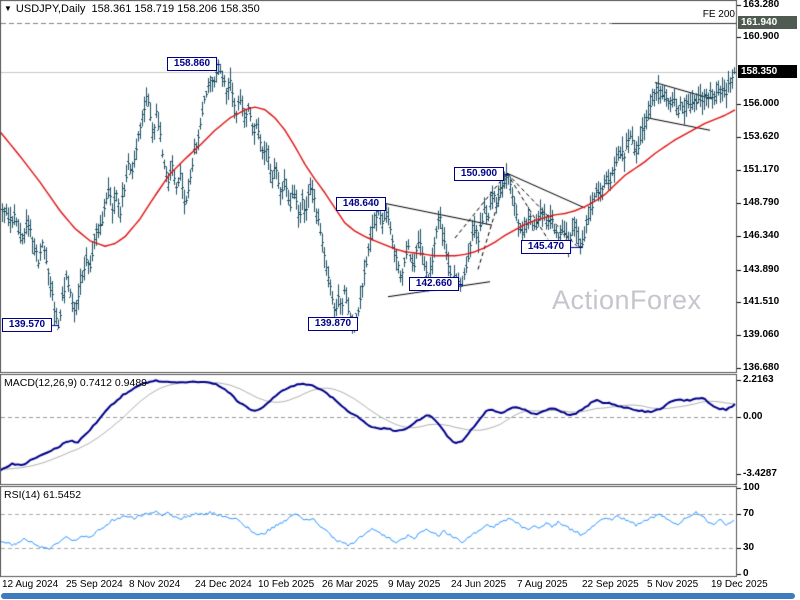  I want to click on rsi-label-text: RSI(14), so click(22, 495).